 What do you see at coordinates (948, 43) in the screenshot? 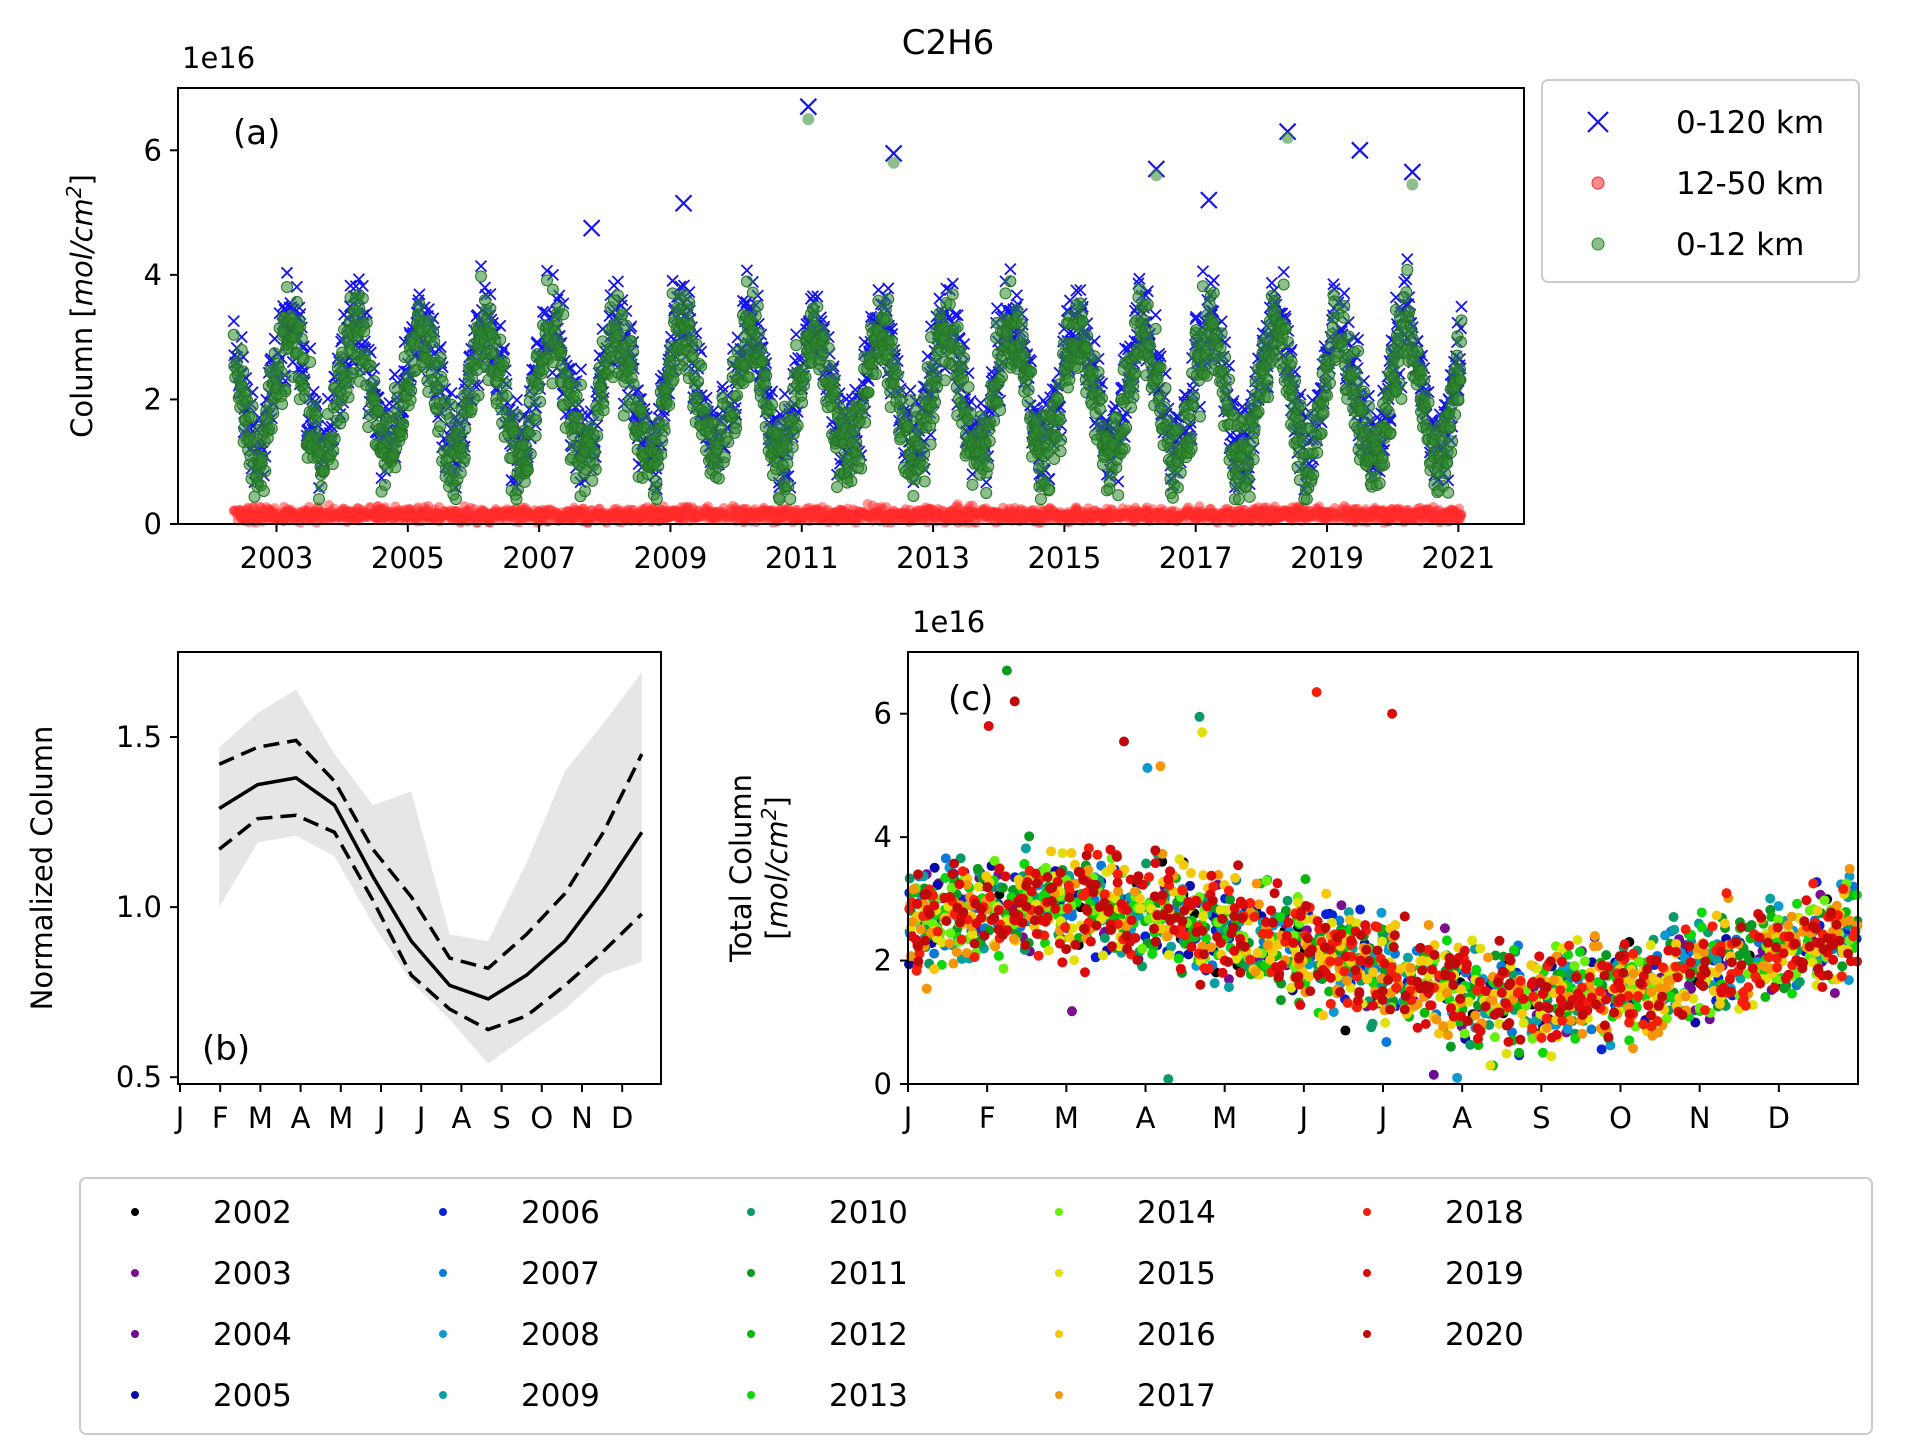
I see `figure-title: C2H6` at bounding box center [948, 43].